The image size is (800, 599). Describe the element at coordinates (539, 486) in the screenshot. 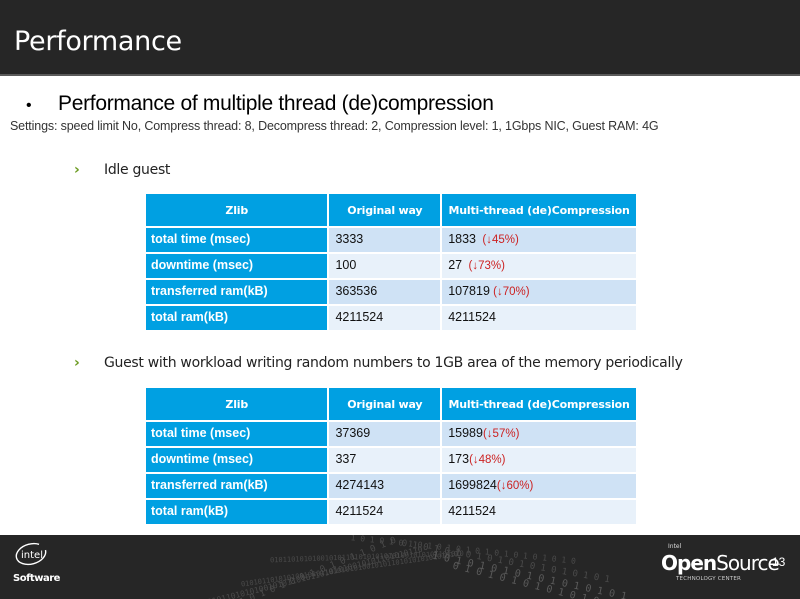

I see `multi-cell: 1699824(↓60%)` at that location.